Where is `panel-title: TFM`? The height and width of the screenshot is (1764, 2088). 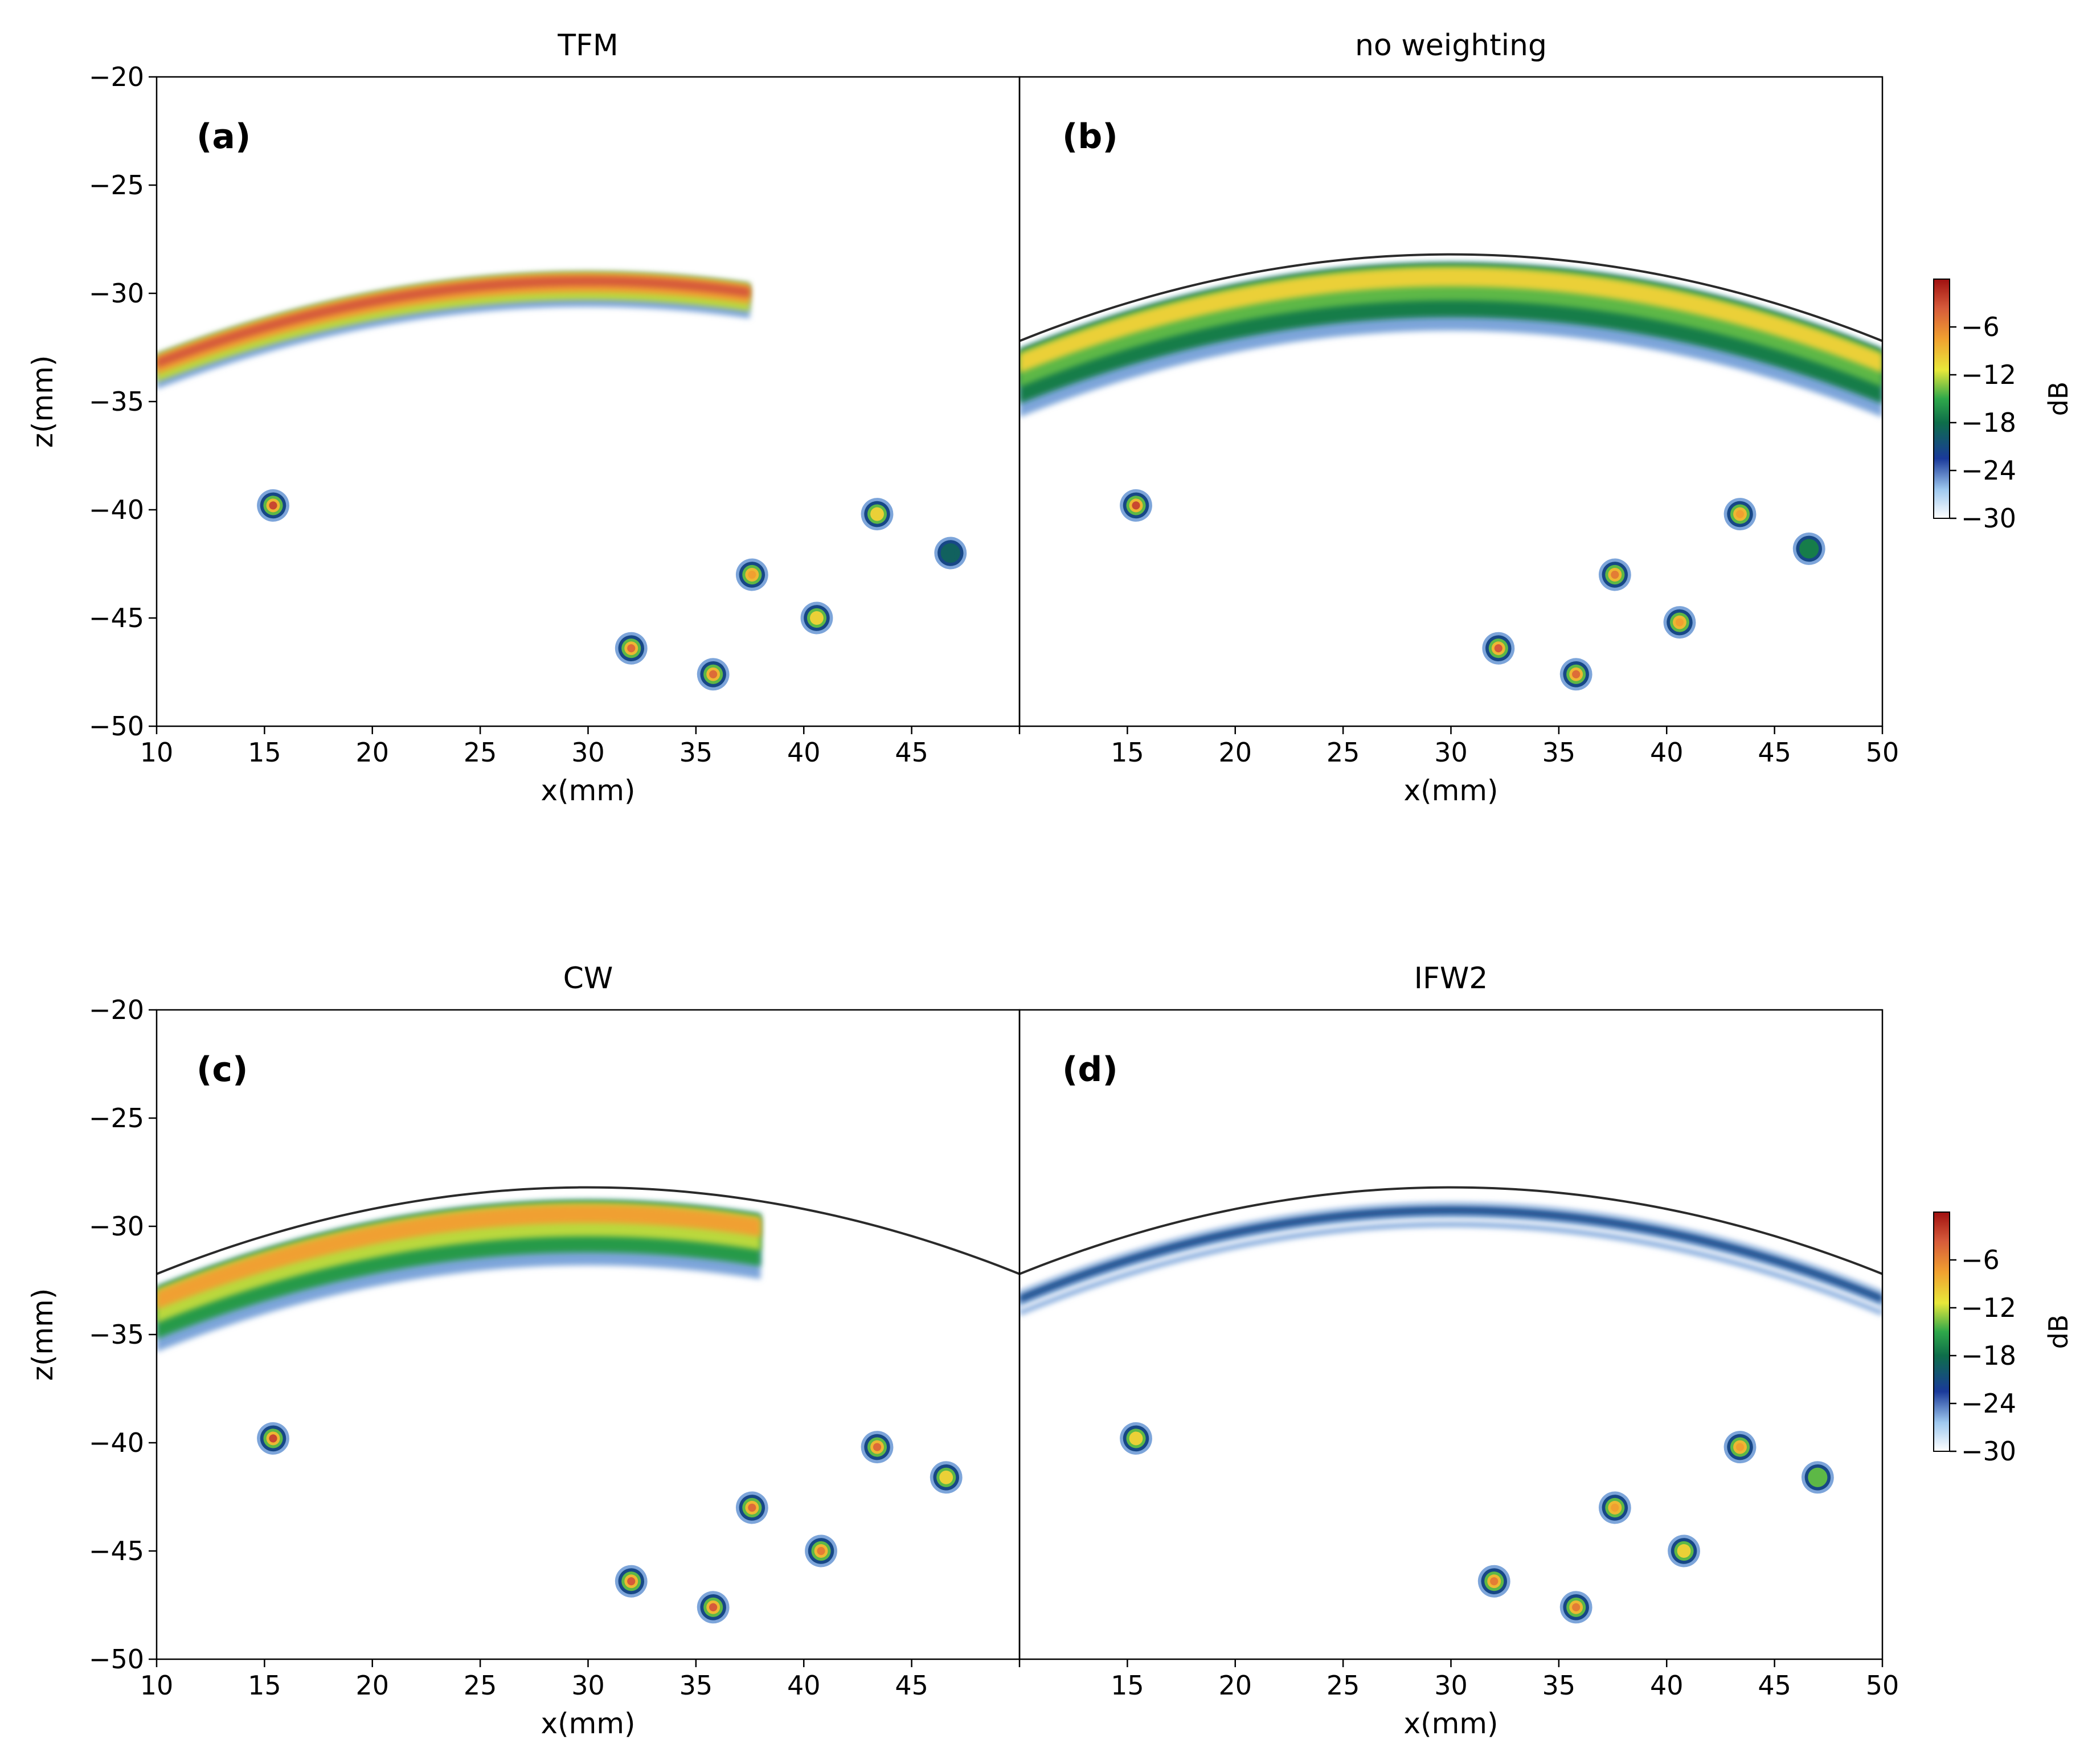 panel-title: TFM is located at coordinates (588, 45).